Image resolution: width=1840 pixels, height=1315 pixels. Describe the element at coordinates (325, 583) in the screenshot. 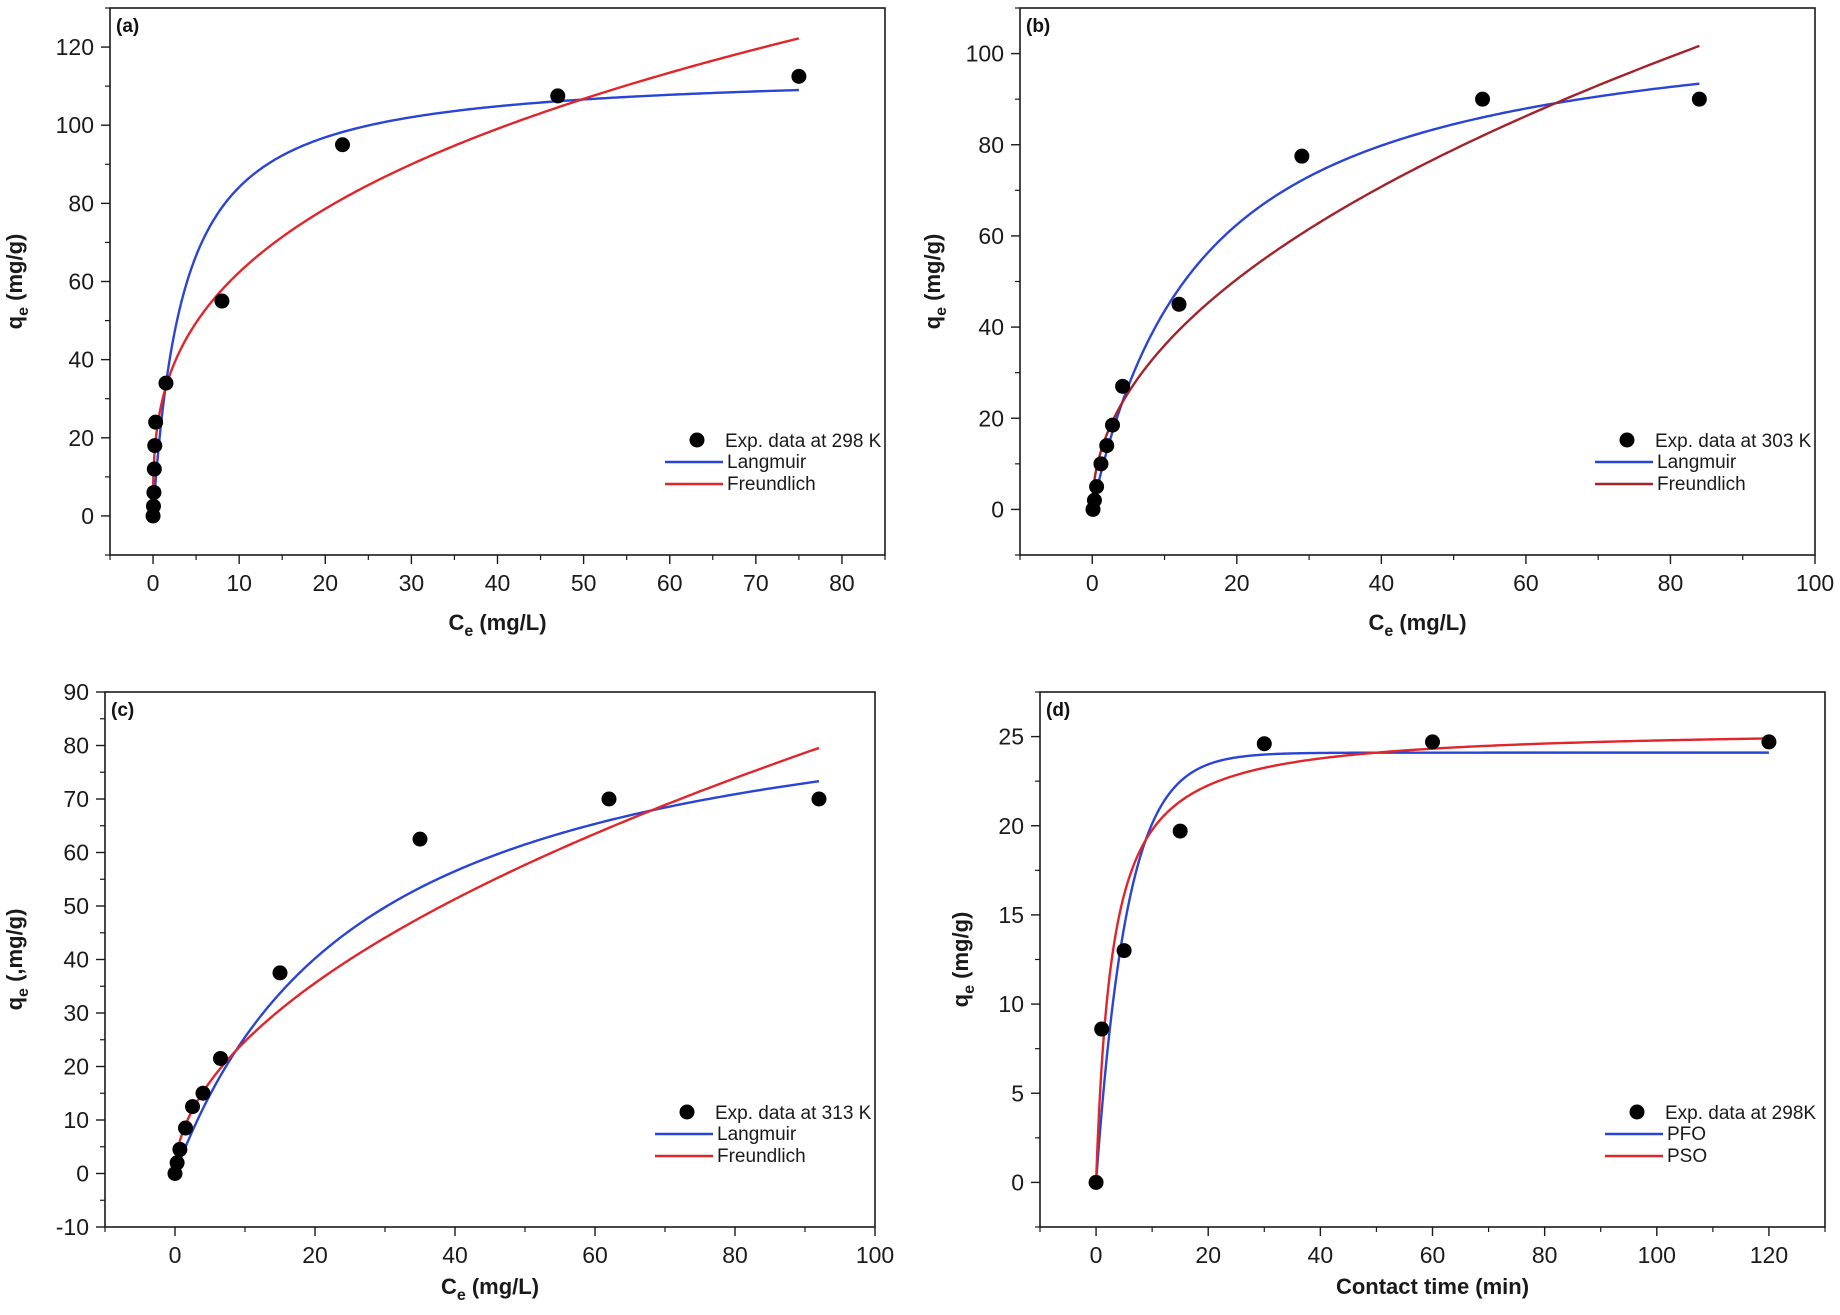

I see `x-tick-label: 20` at that location.